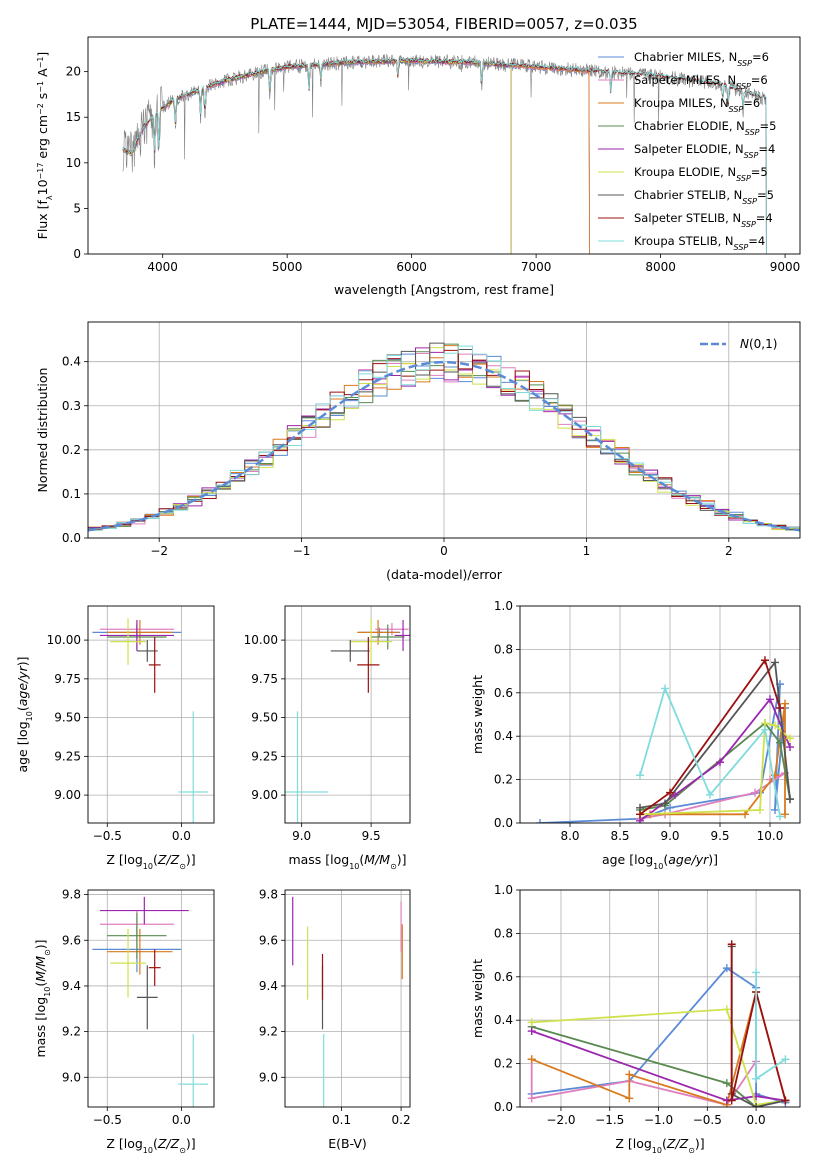 The height and width of the screenshot is (1170, 819). What do you see at coordinates (401, 1120) in the screenshot?
I see `x-tick-label: 0.2` at bounding box center [401, 1120].